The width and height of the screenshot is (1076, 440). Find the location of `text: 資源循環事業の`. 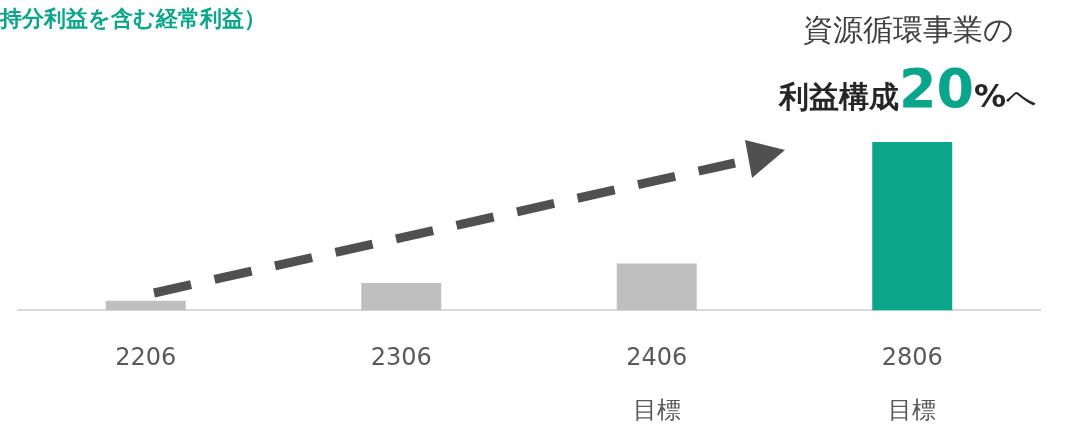

text: 資源循環事業の is located at coordinates (908, 30).